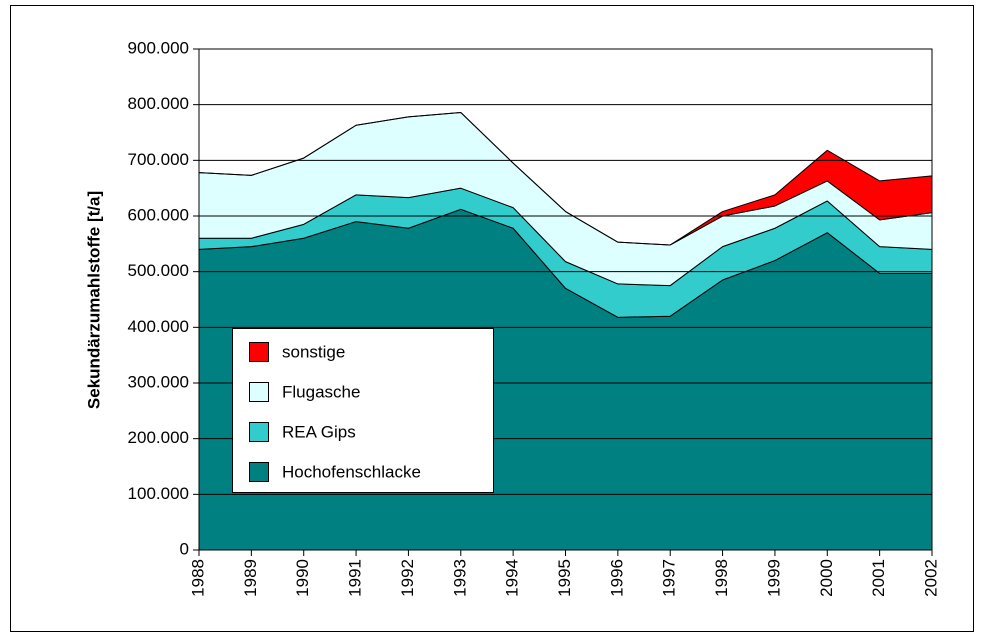 The width and height of the screenshot is (984, 638). What do you see at coordinates (93, 300) in the screenshot?
I see `y-axis-title: Sekundärzumahlstoffe [t/a]` at bounding box center [93, 300].